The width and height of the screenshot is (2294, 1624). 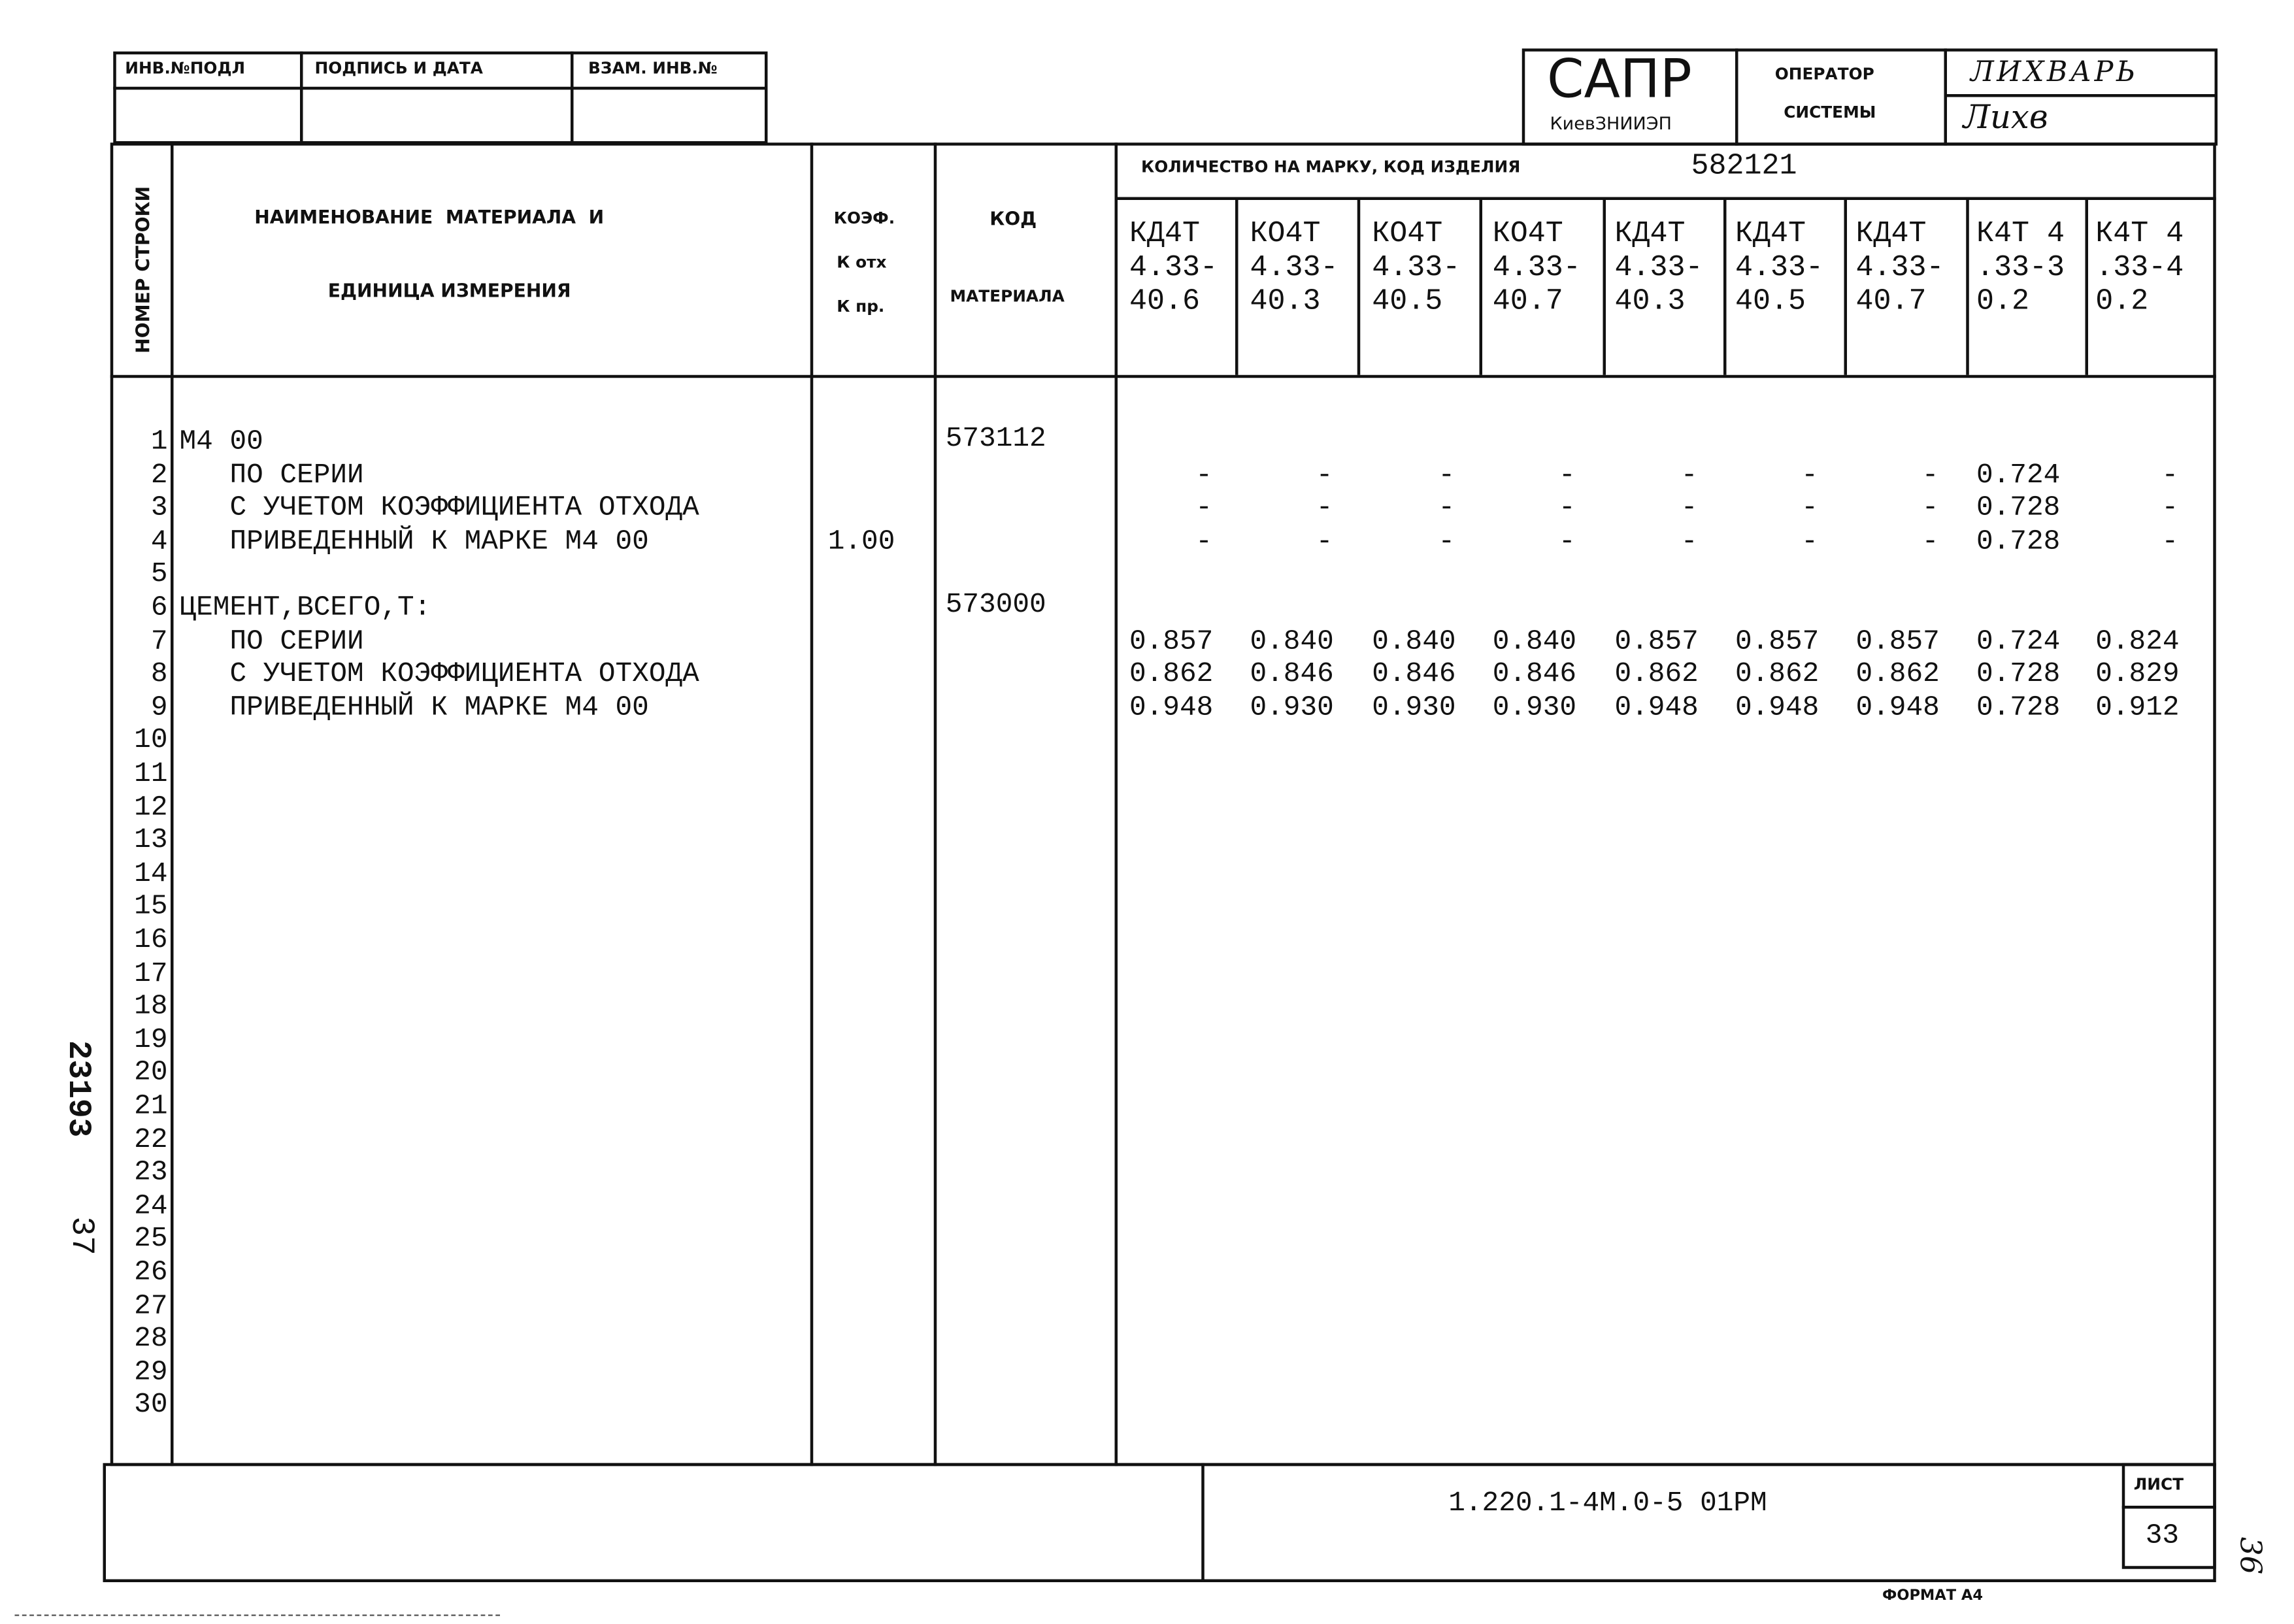 What do you see at coordinates (864, 218) in the screenshot?
I see `coef-header: КОЭФ.` at bounding box center [864, 218].